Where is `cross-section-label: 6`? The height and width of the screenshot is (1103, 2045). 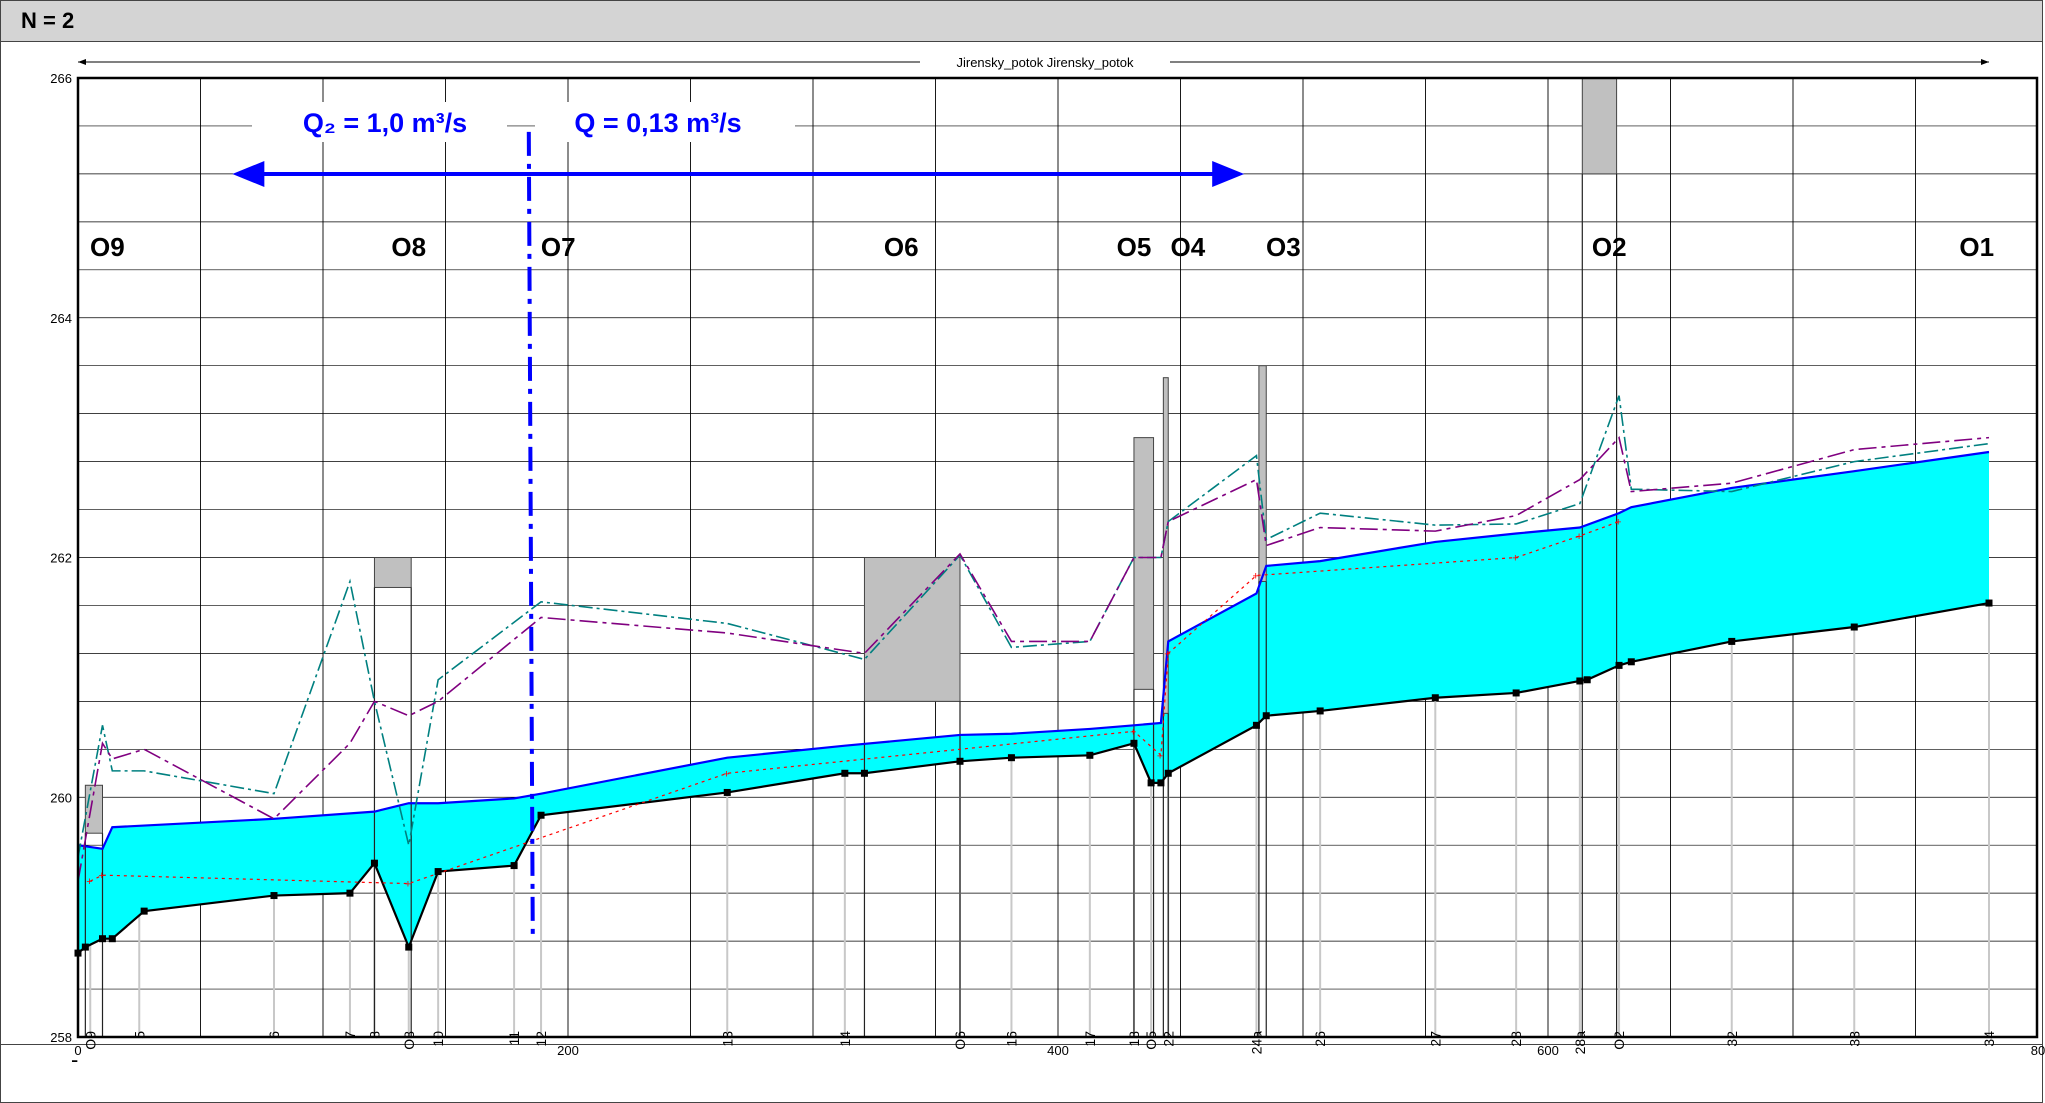
cross-section-label: 6 is located at coordinates (274, 1035).